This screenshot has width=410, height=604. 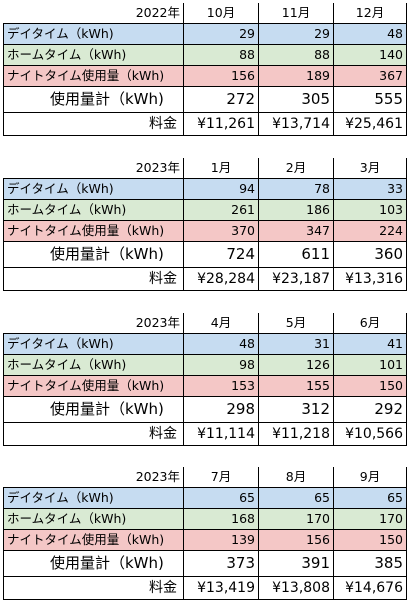 I want to click on fee-row: 料金 ¥13,419 ¥13,808 ¥14,676, so click(x=205, y=588).